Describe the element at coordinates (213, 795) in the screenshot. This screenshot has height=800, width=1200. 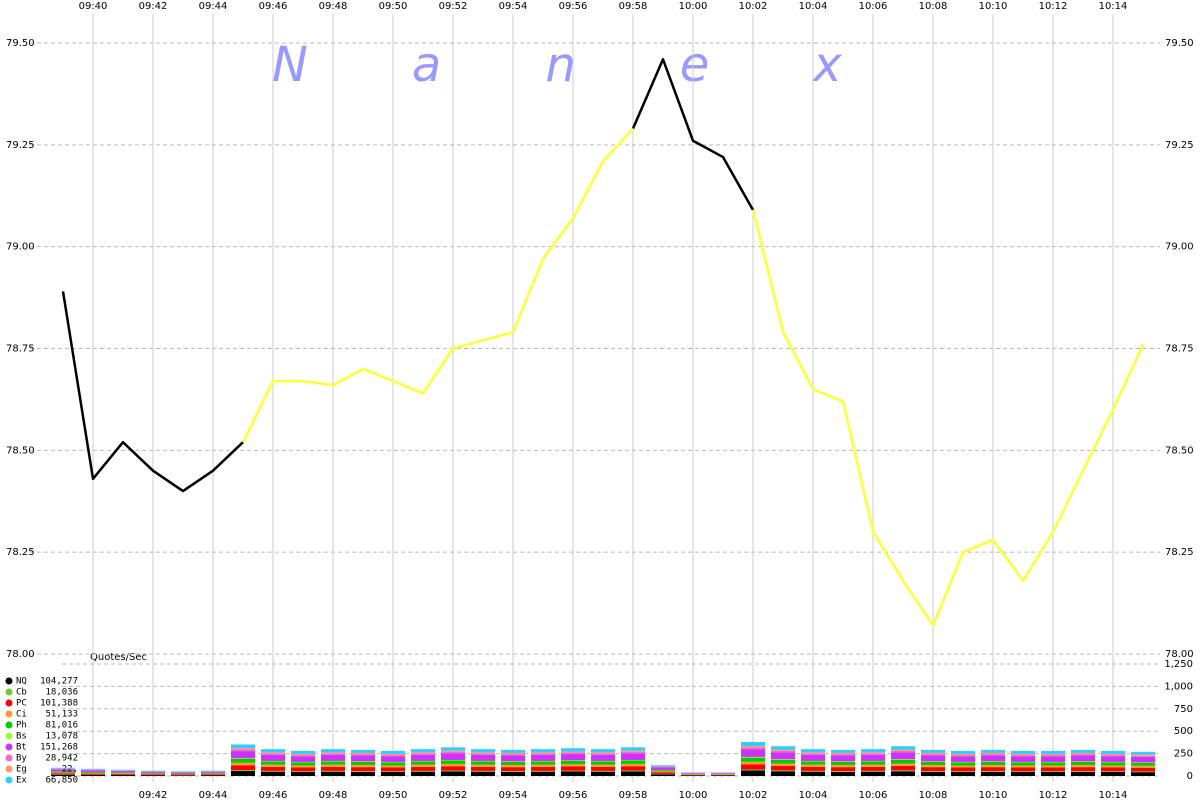
I see `x-tick-label: 09:44` at that location.